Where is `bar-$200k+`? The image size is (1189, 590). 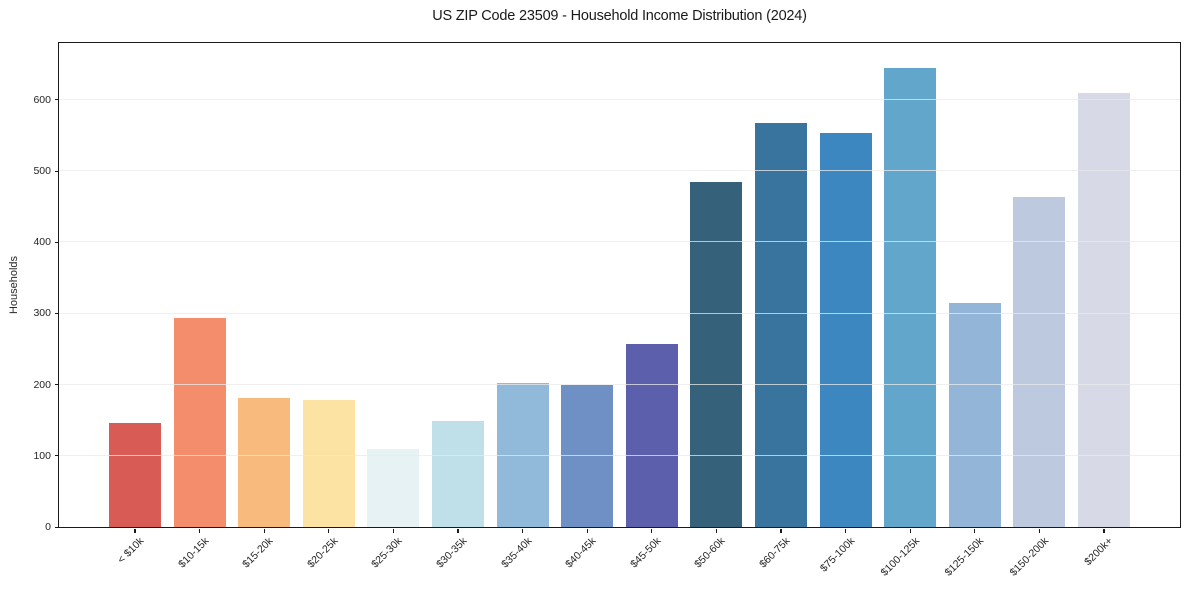 bar-$200k+ is located at coordinates (1104, 309).